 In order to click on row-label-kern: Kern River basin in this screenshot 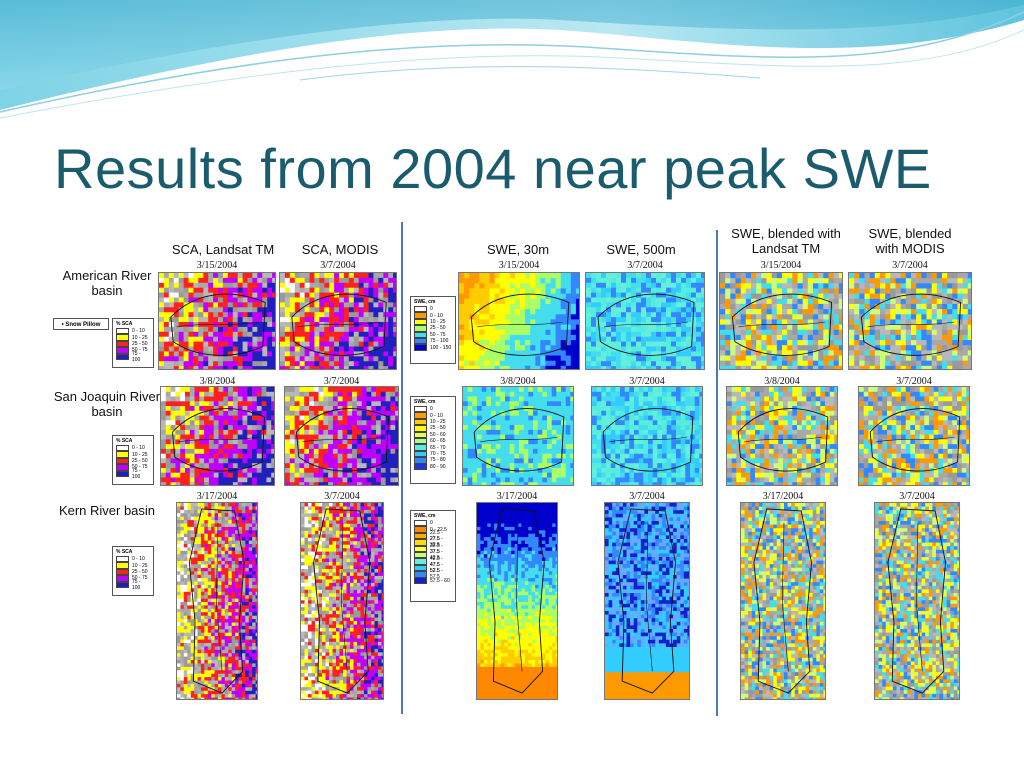, I will do `click(107, 510)`.